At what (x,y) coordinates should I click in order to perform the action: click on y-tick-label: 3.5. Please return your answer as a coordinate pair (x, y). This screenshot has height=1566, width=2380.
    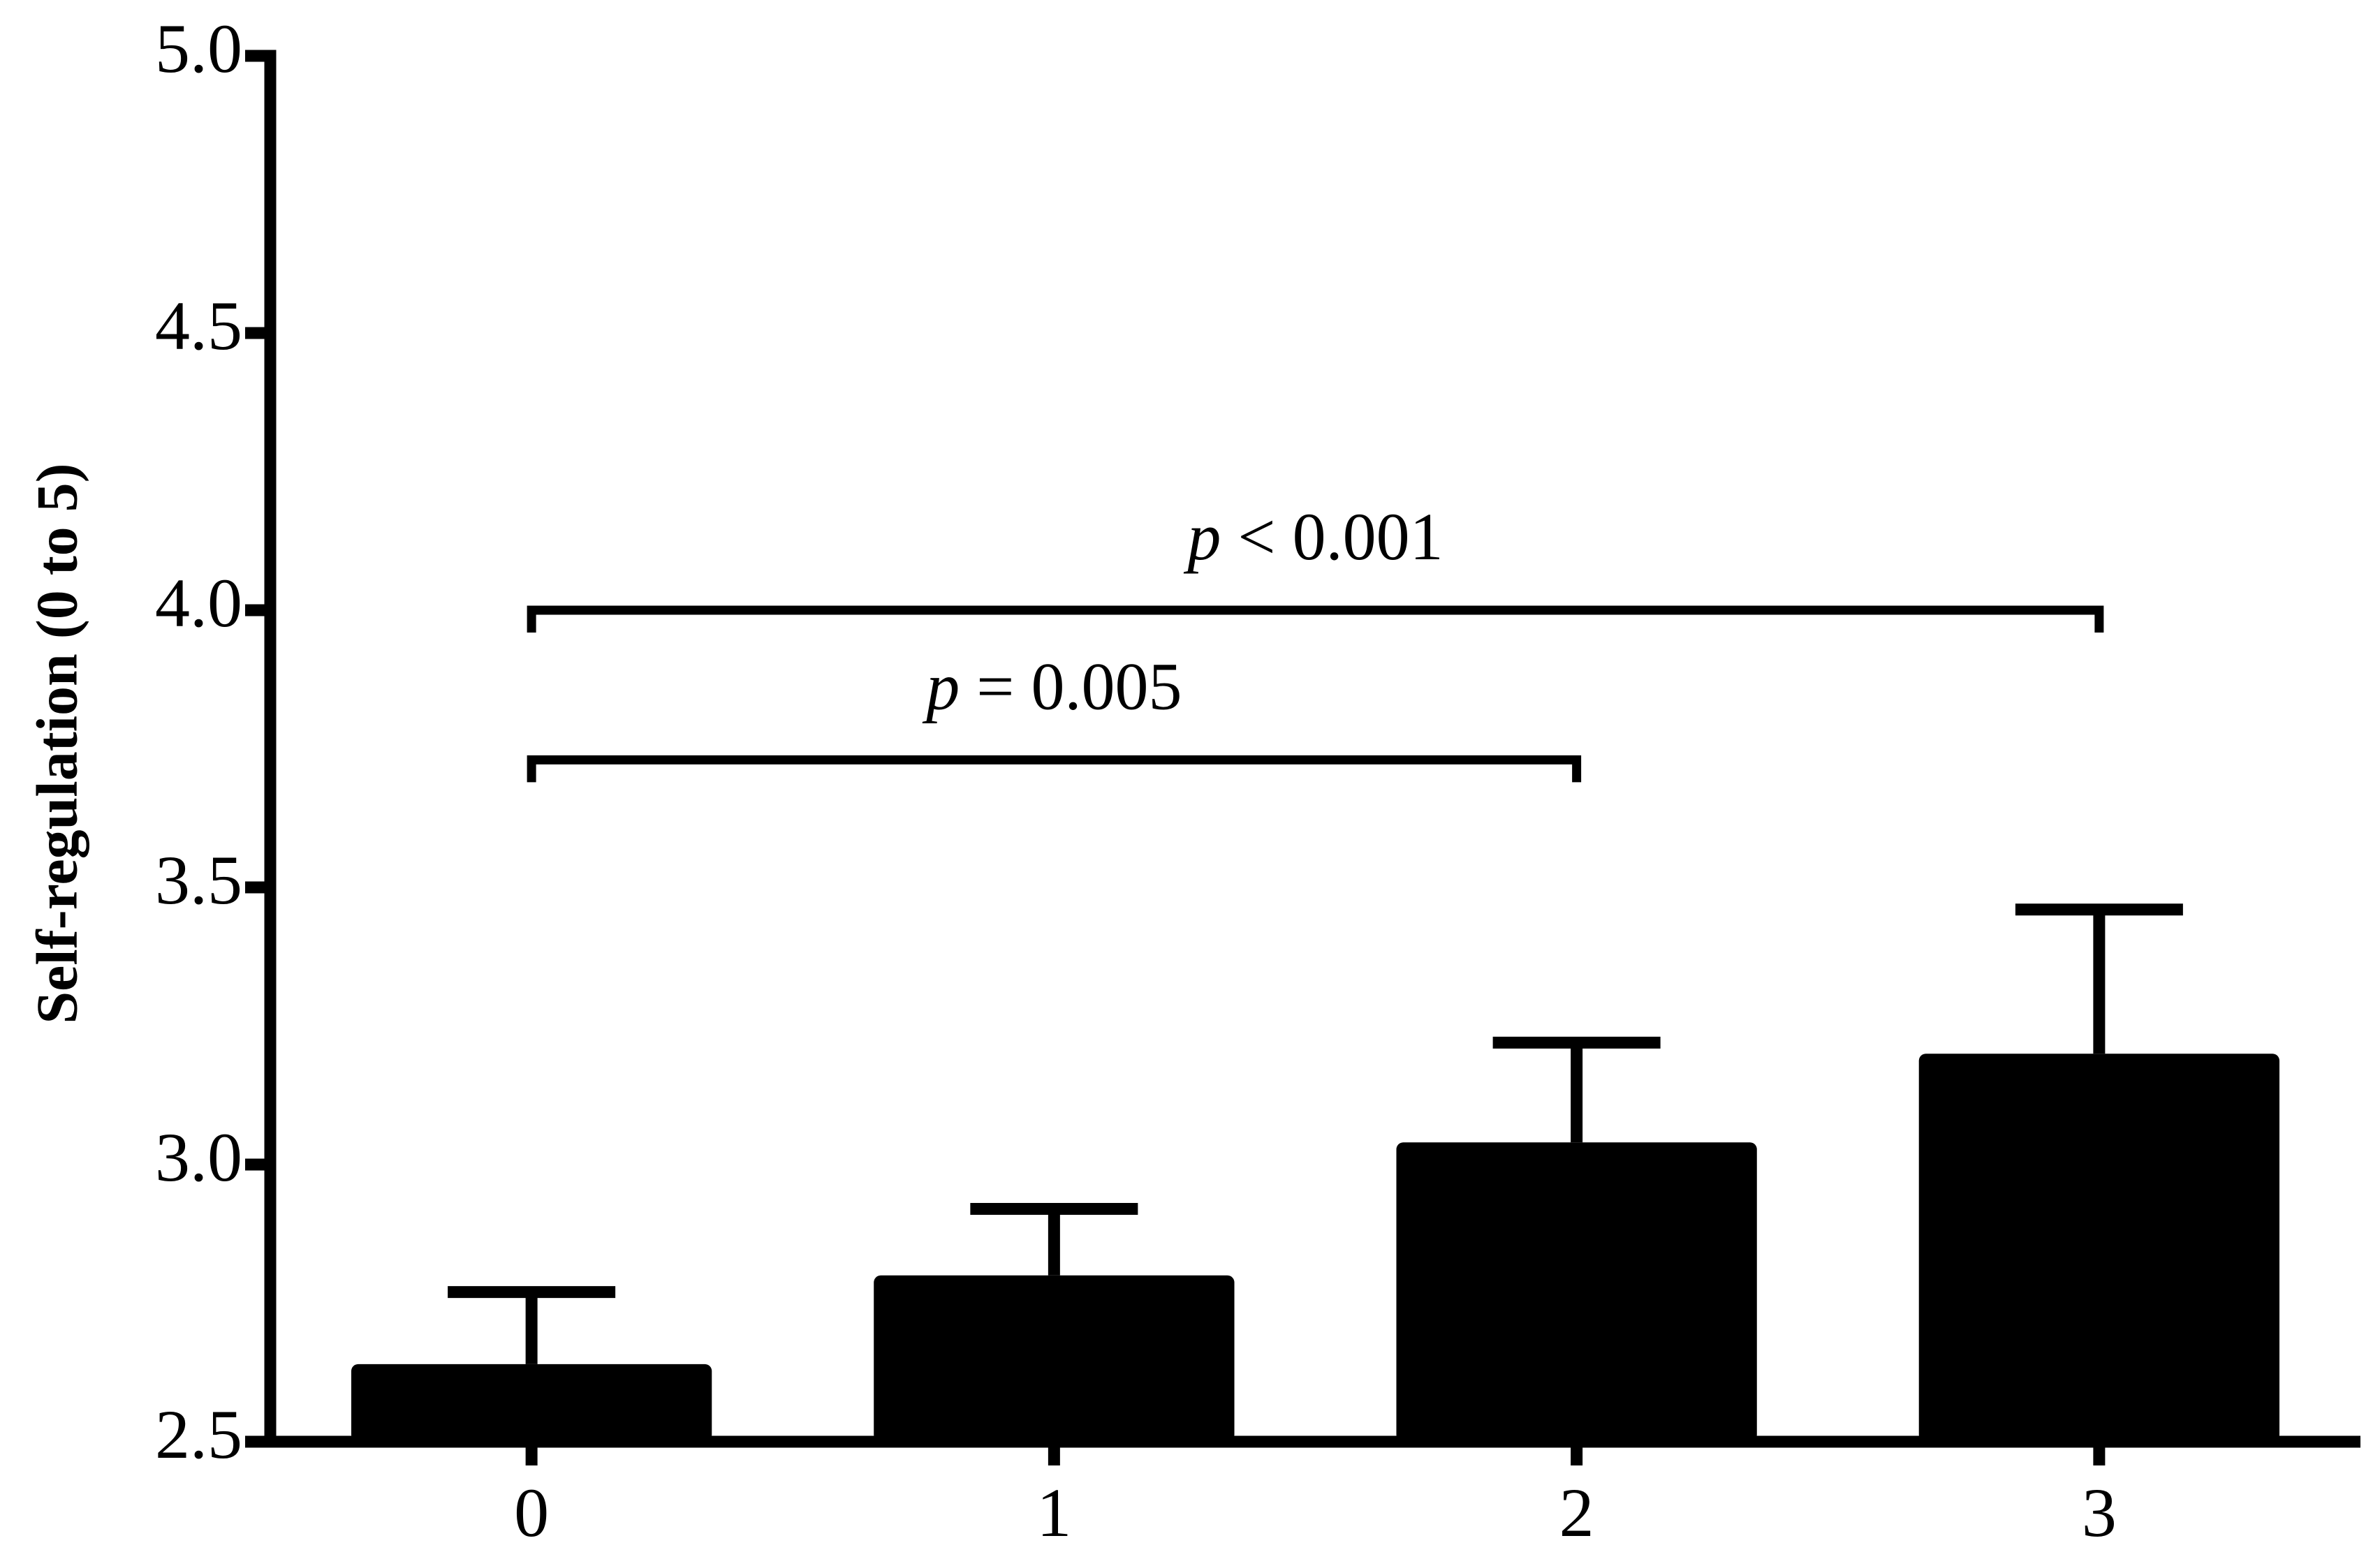
    Looking at the image, I should click on (198, 880).